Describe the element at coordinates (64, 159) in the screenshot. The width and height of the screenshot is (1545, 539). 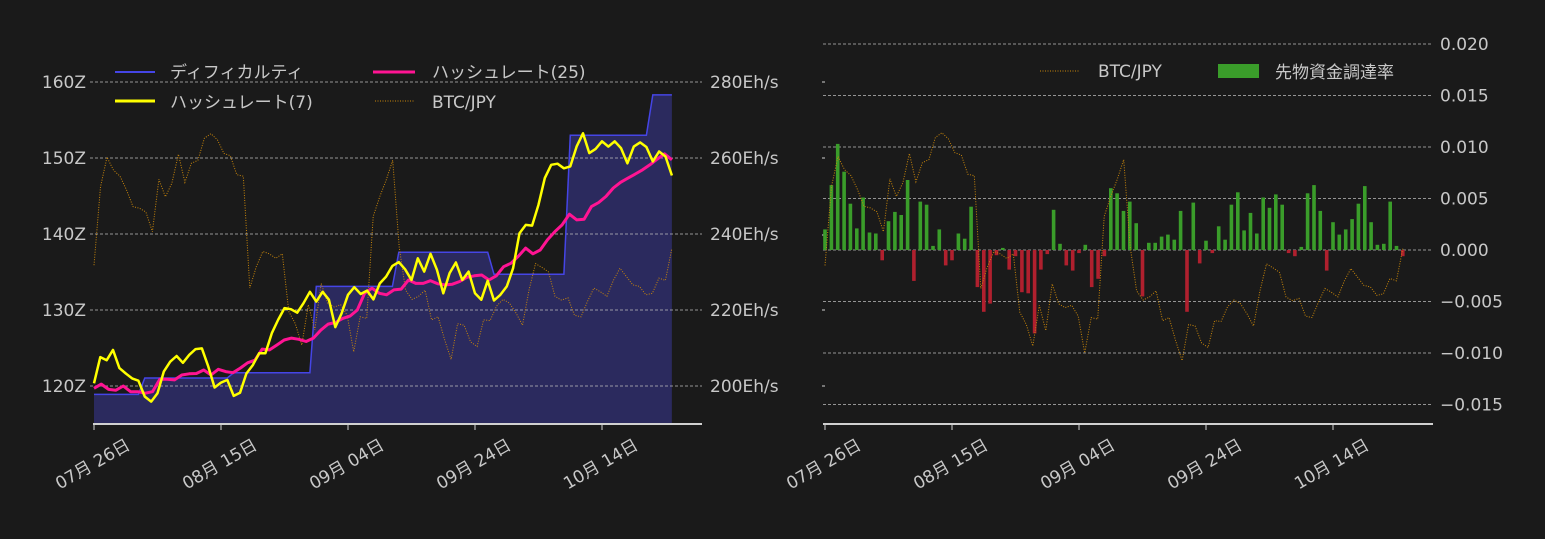
I see `y-left-tick-label: 150Z` at that location.